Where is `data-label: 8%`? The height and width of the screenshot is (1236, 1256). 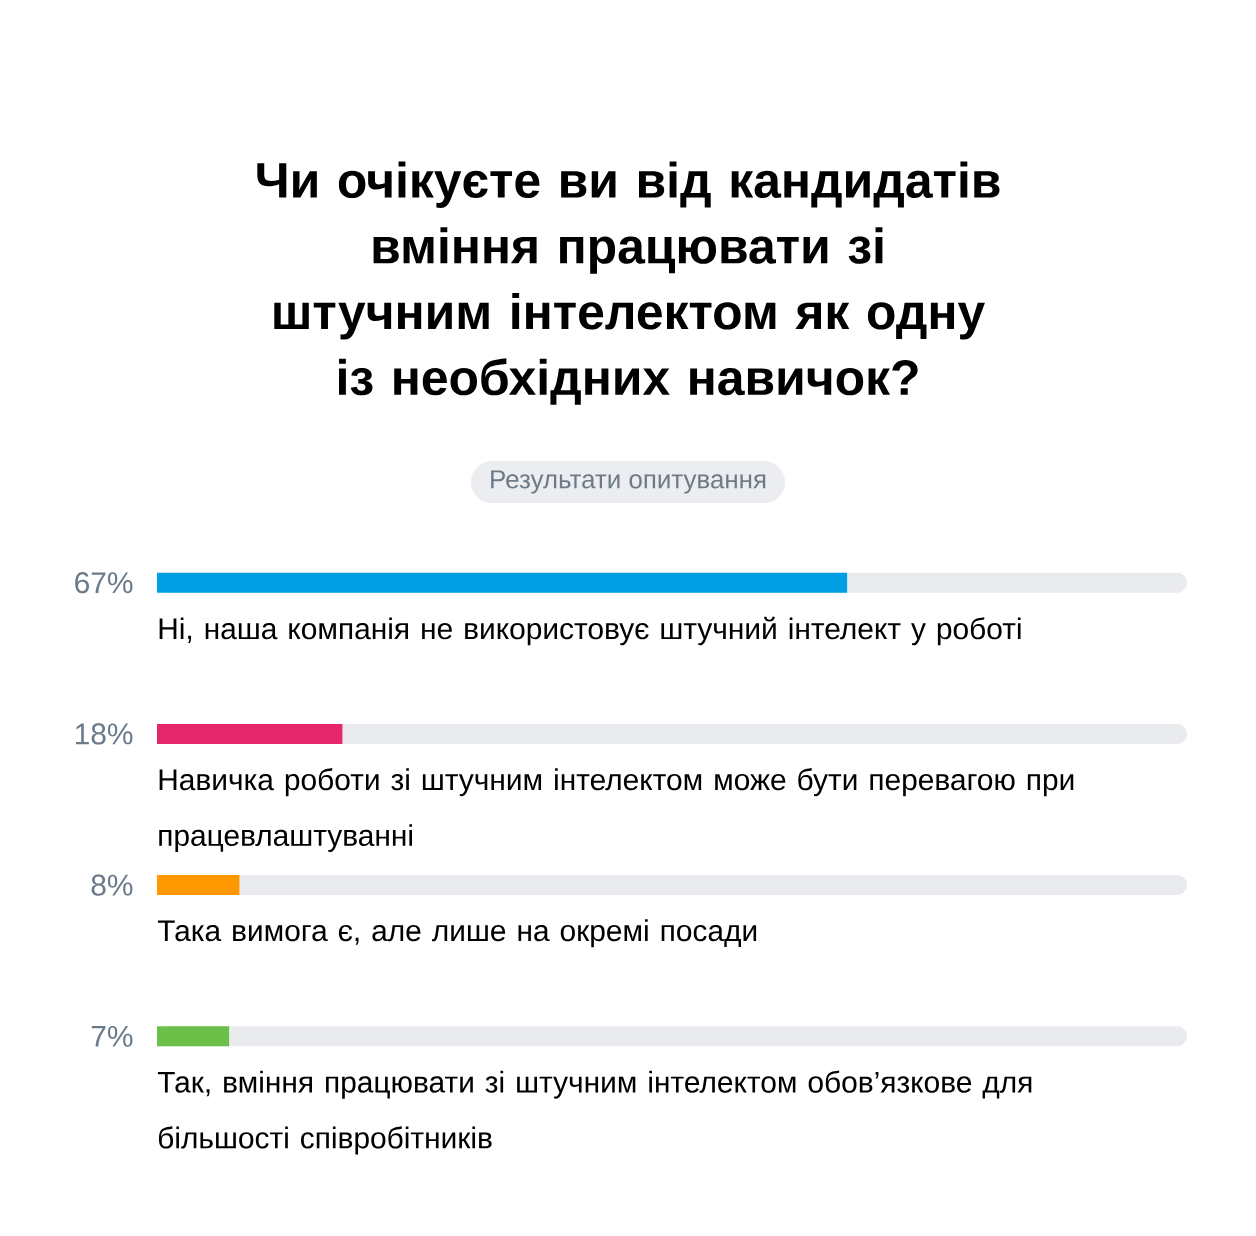
data-label: 8% is located at coordinates (112, 885).